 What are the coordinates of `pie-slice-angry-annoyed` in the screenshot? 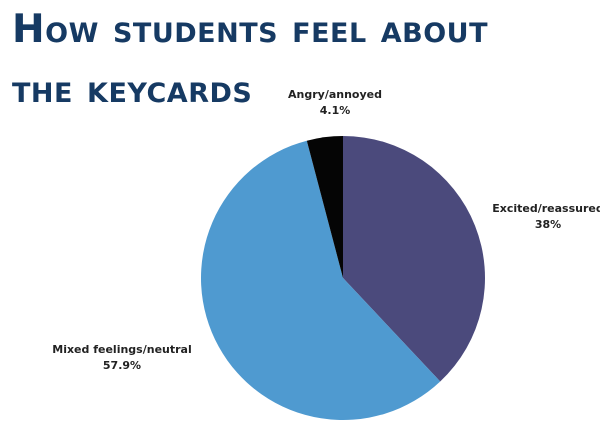 It's located at (324, 207).